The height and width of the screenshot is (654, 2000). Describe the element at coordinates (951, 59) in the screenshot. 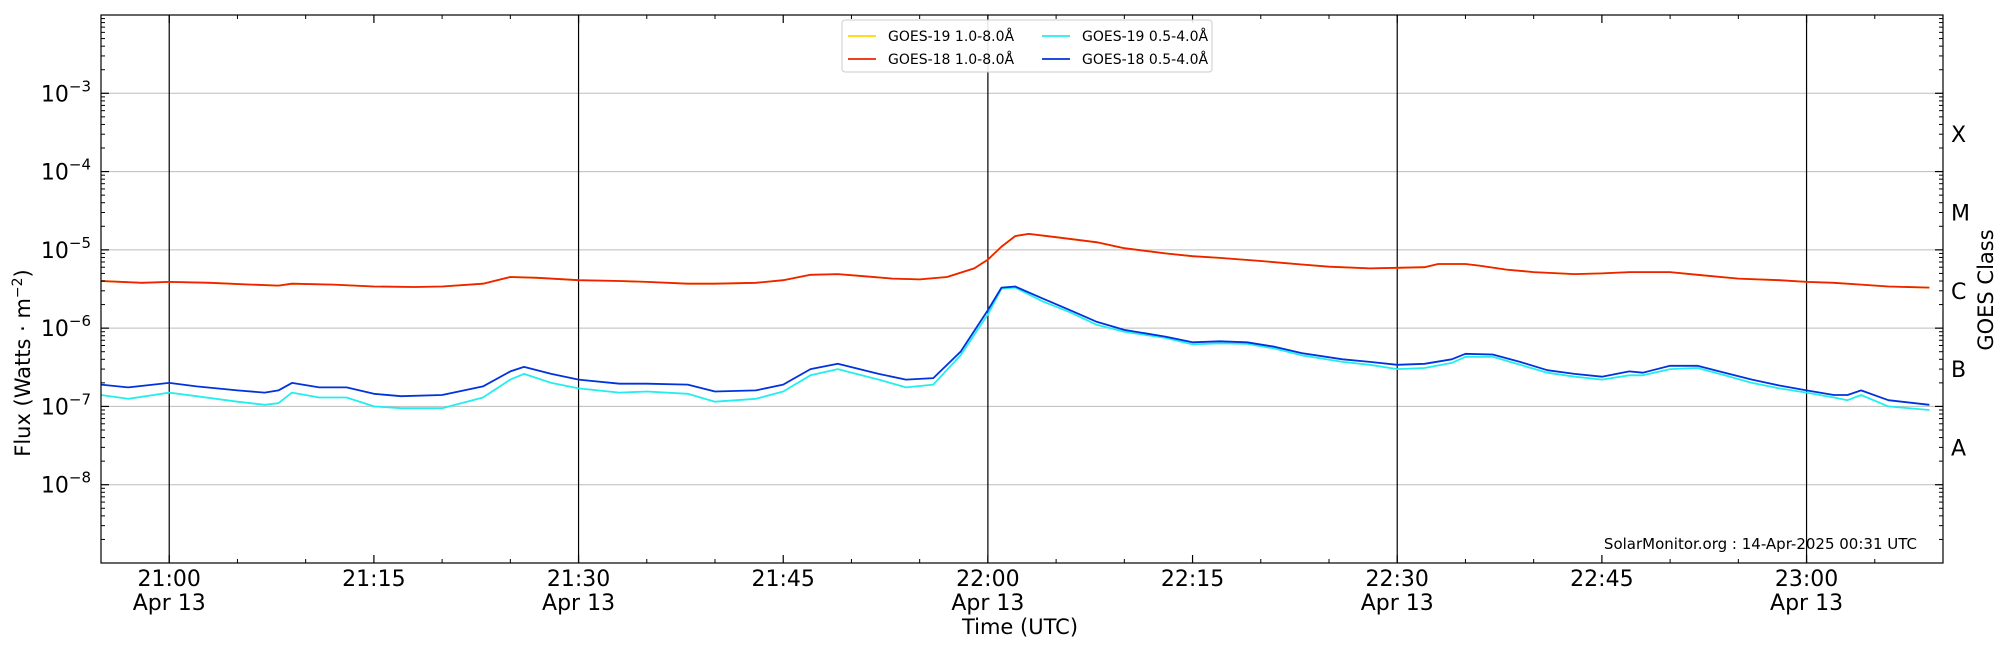

I see `legend-label: GOES-18 1.0-8.0Å` at that location.